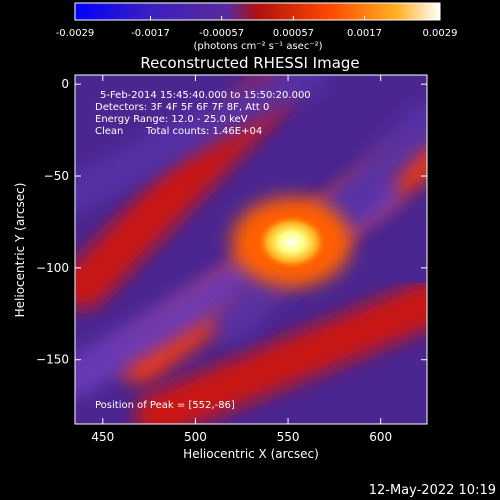 The width and height of the screenshot is (500, 500). I want to click on colorbar-tick-label: 0.0029, so click(440, 33).